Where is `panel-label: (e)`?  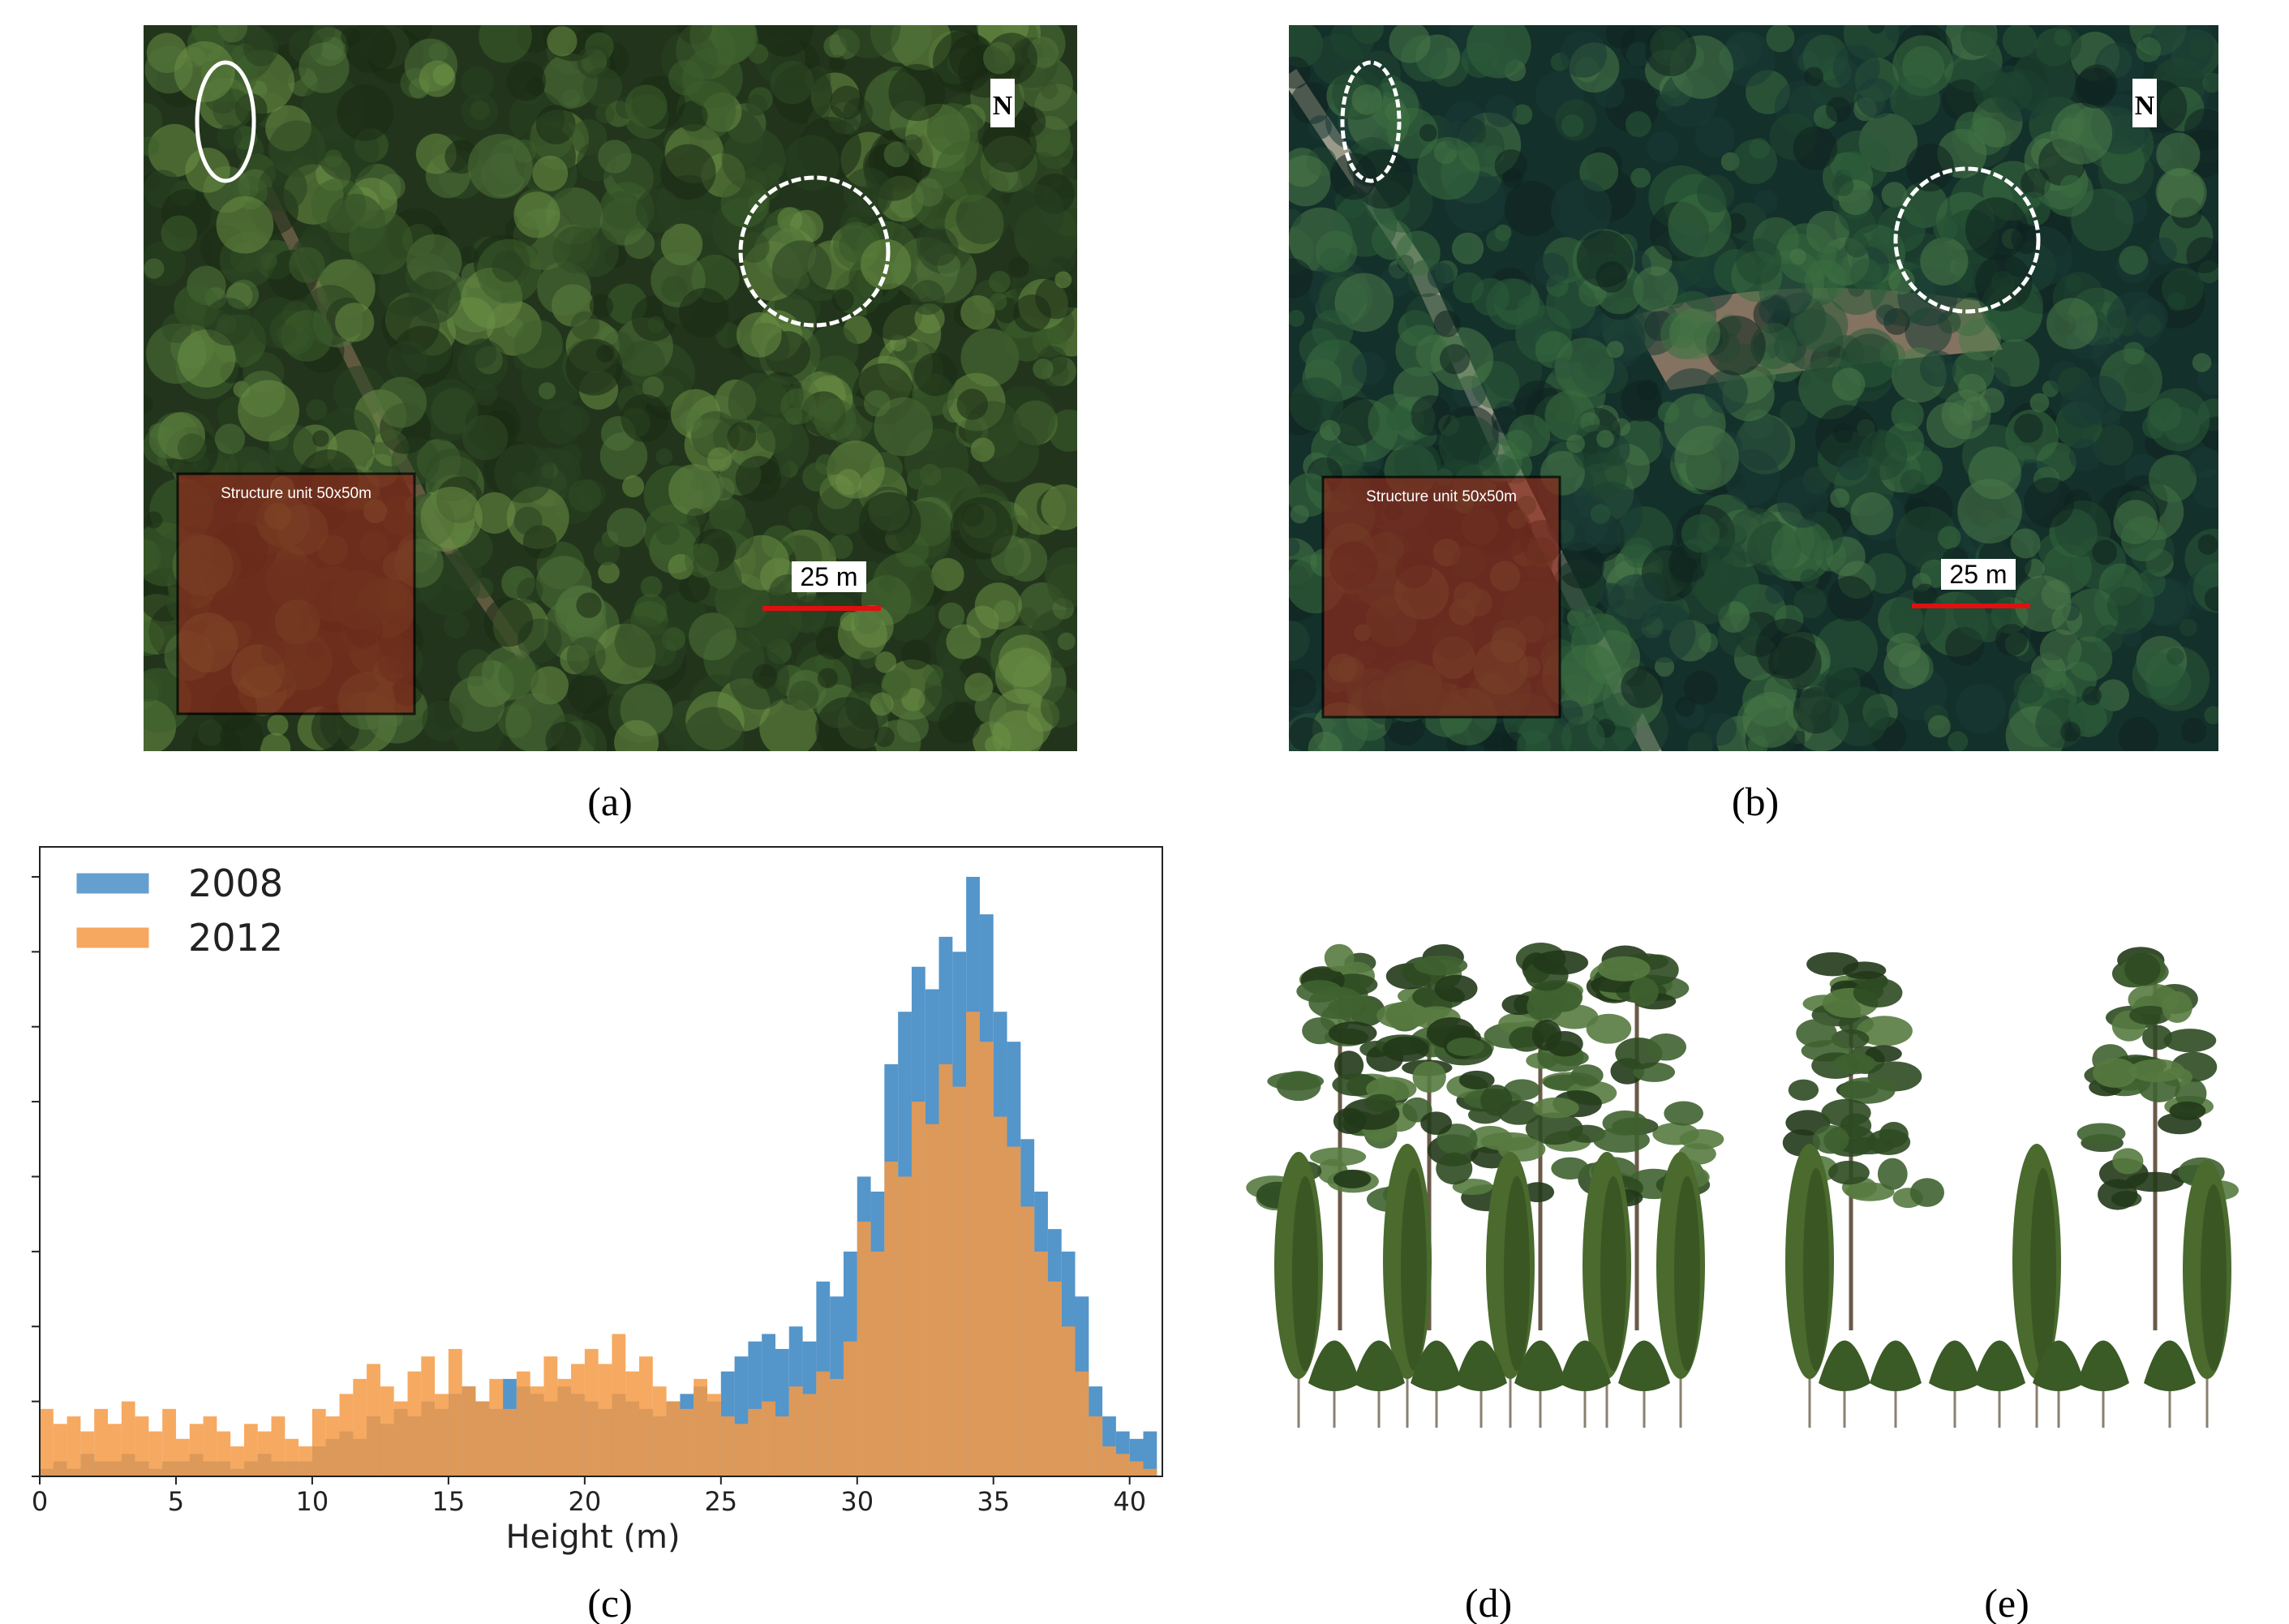 panel-label: (e) is located at coordinates (2006, 1602).